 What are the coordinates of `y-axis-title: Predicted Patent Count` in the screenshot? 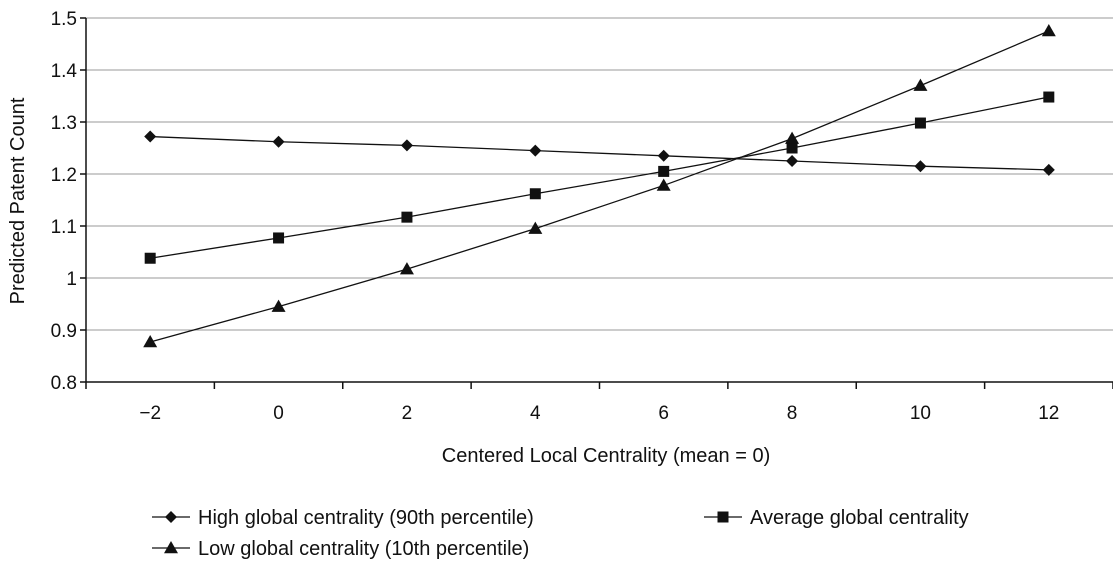 It's located at (18, 200).